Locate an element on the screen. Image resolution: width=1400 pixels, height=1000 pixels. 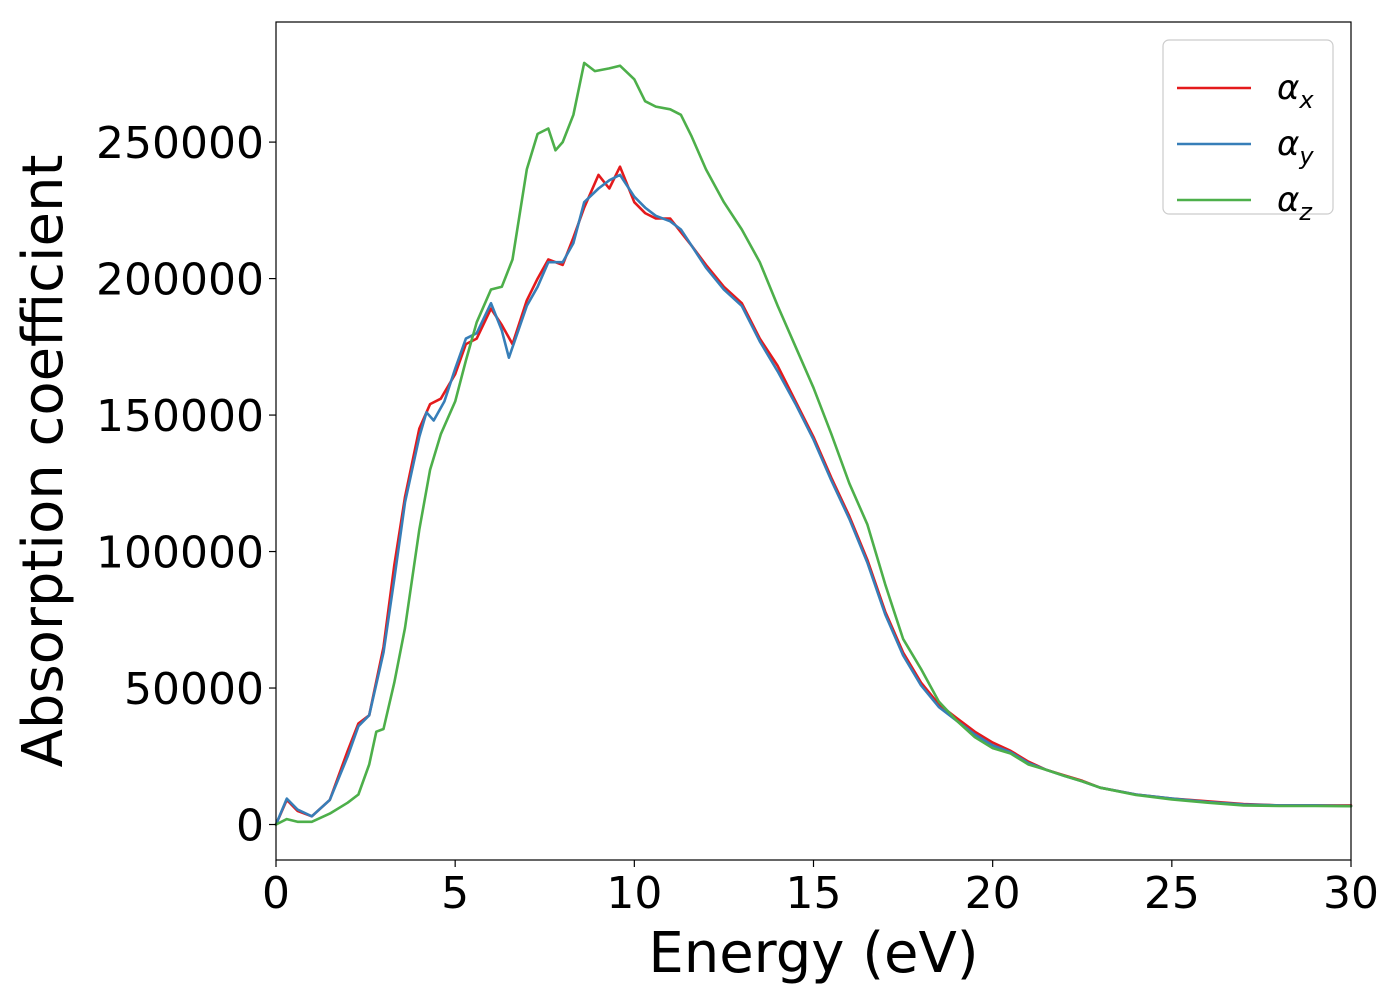
legend-box is located at coordinates (1248, 127).